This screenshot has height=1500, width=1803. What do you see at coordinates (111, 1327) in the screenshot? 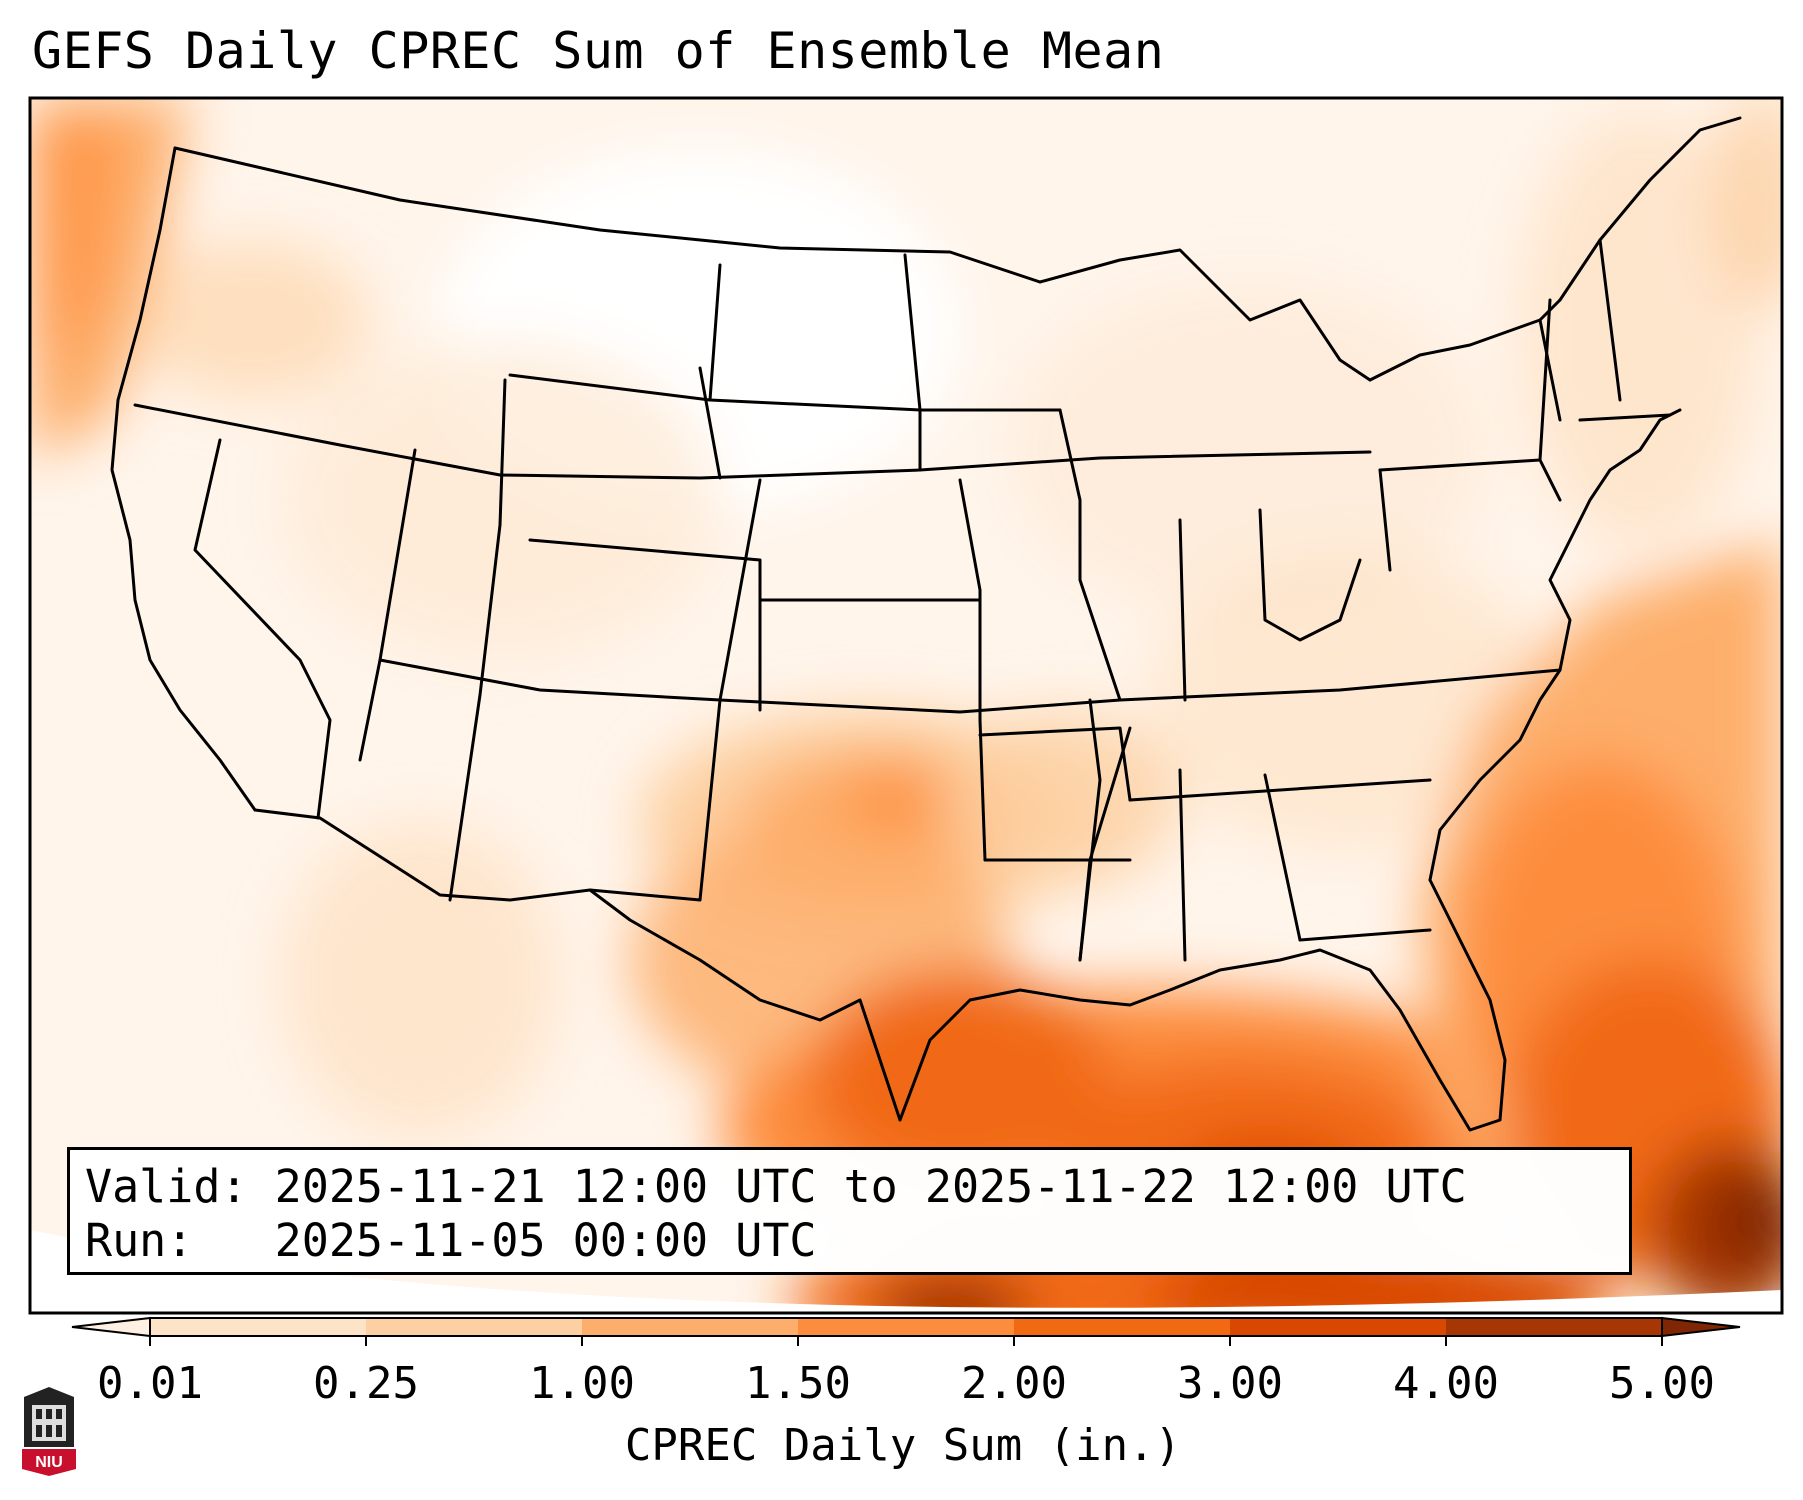
I see `colorbar-extend-low` at bounding box center [111, 1327].